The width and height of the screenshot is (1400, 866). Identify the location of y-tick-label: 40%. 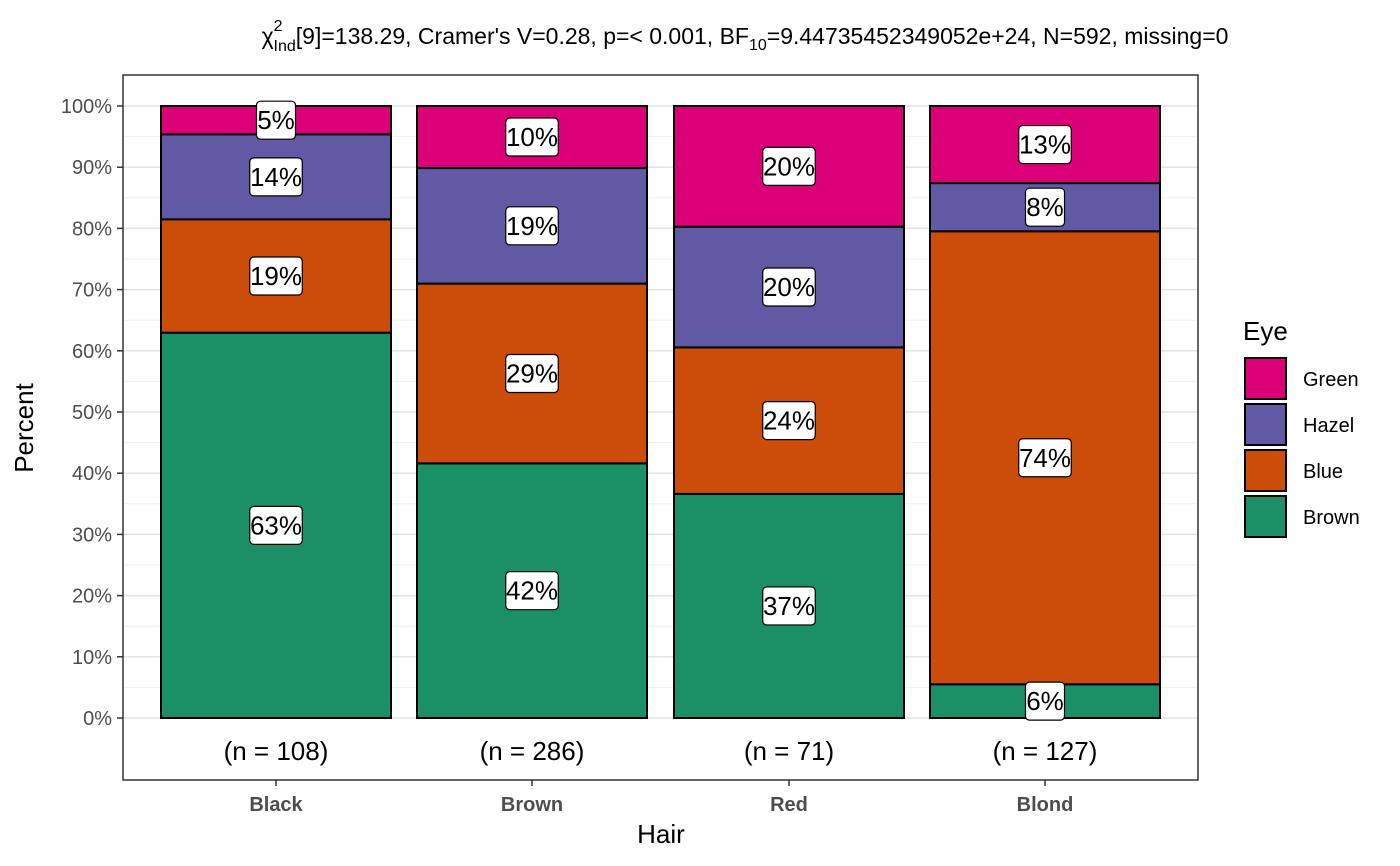
(92, 474).